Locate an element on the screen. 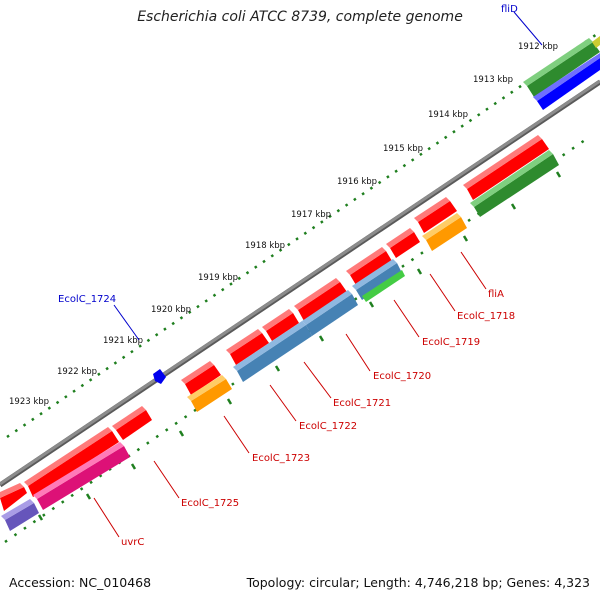  gene-label: EcolC_1720 is located at coordinates (402, 376).